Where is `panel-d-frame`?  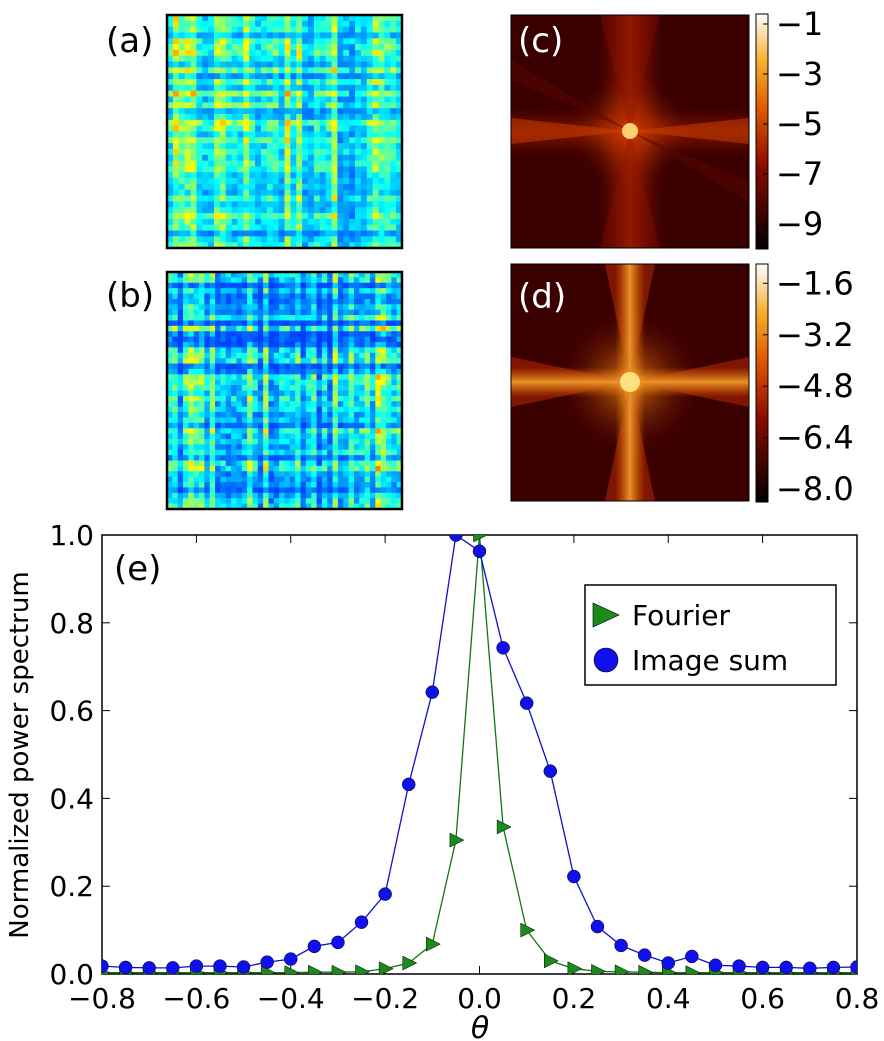 panel-d-frame is located at coordinates (630, 382).